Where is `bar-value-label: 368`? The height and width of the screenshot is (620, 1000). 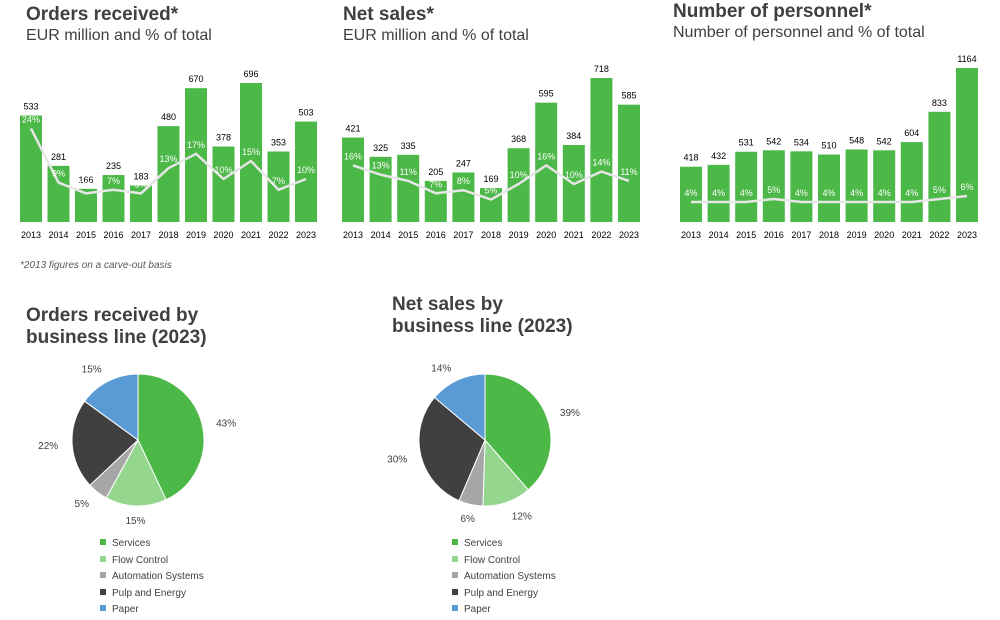
bar-value-label: 368 is located at coordinates (518, 139).